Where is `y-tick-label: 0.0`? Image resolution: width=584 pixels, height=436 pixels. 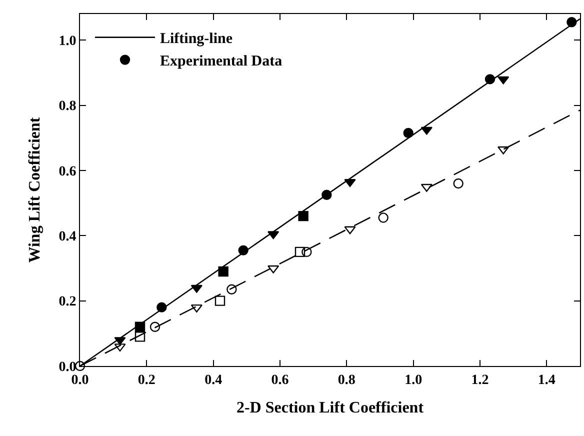 y-tick-label: 0.0 is located at coordinates (67, 367).